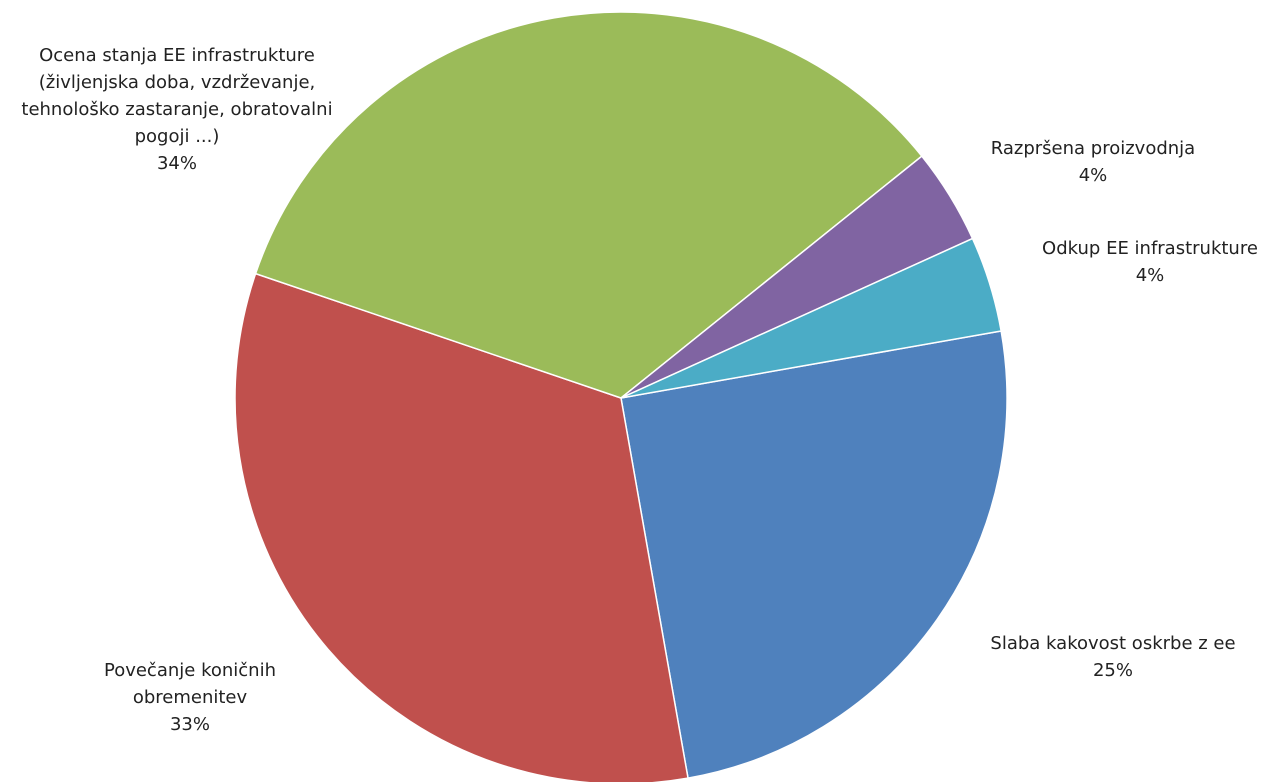 The height and width of the screenshot is (782, 1285). I want to click on slice-label: Odkup EE infrastrukture 4%, so click(1147, 262).